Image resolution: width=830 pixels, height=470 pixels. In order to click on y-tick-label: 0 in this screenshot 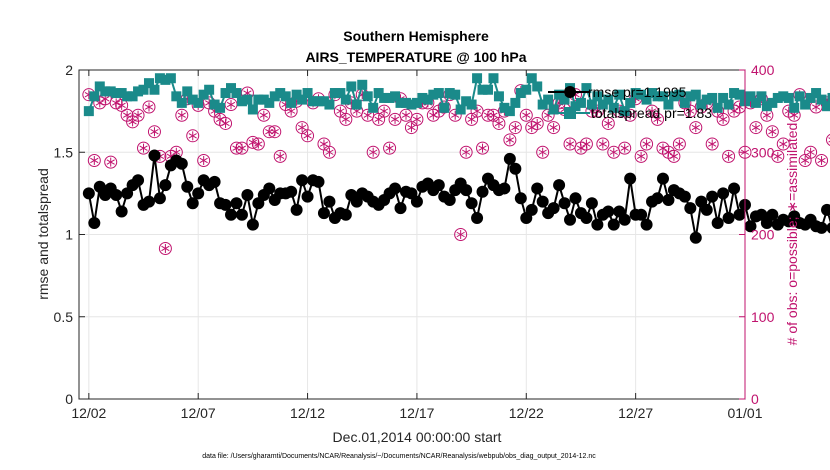, I will do `click(69, 399)`.